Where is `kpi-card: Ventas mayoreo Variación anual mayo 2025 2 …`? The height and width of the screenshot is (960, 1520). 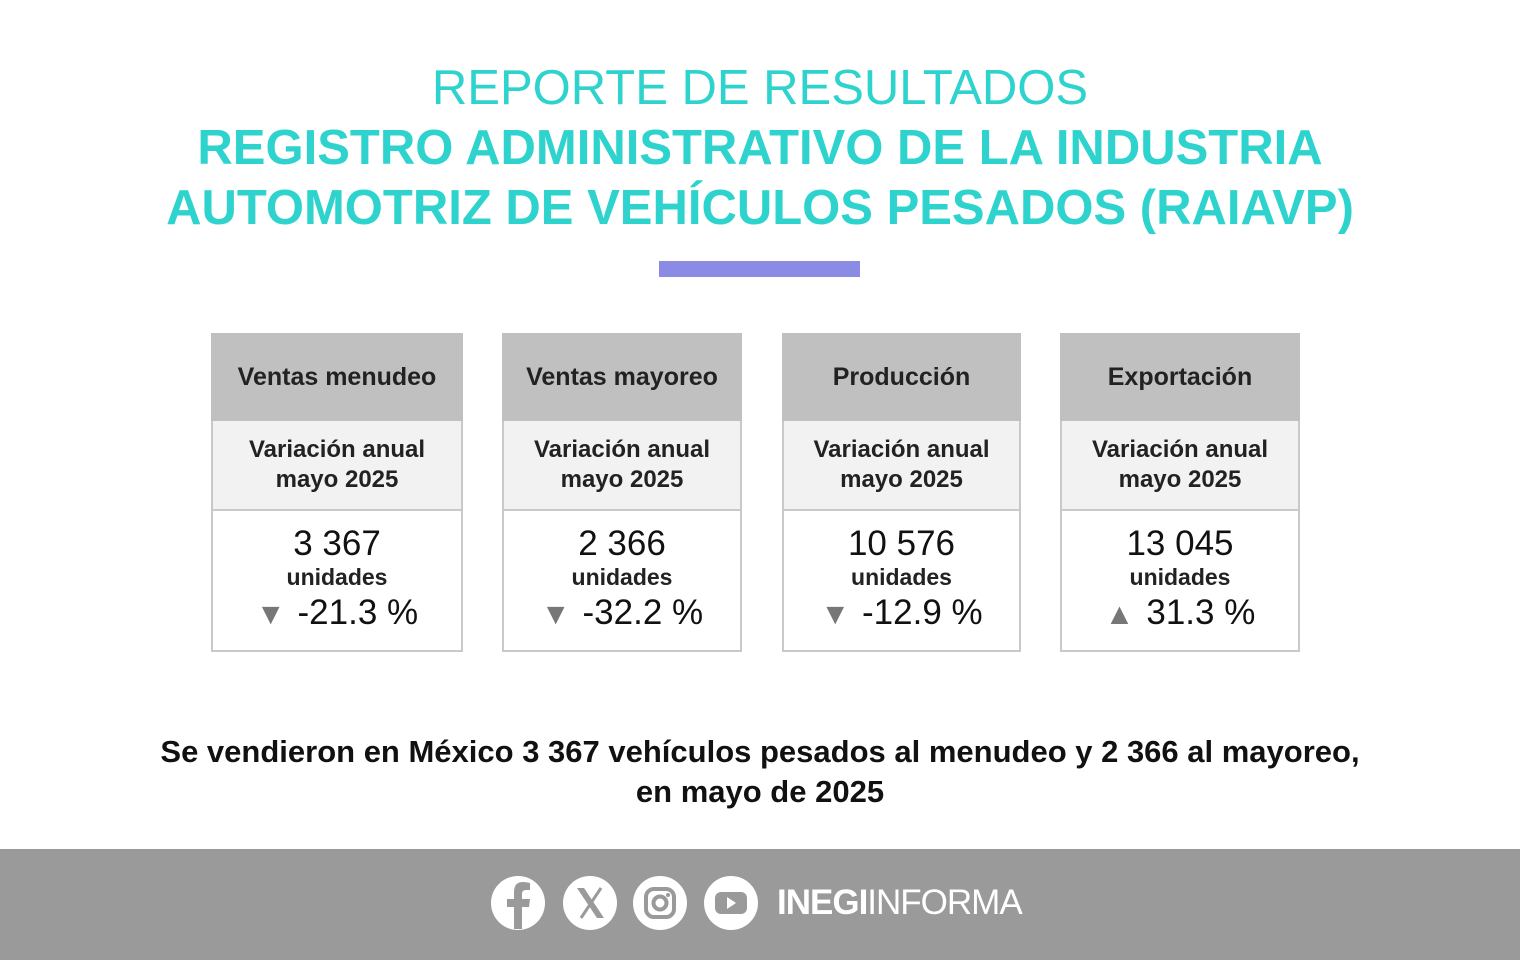
kpi-card: Ventas mayoreo Variación anual mayo 2025 2 … is located at coordinates (622, 492).